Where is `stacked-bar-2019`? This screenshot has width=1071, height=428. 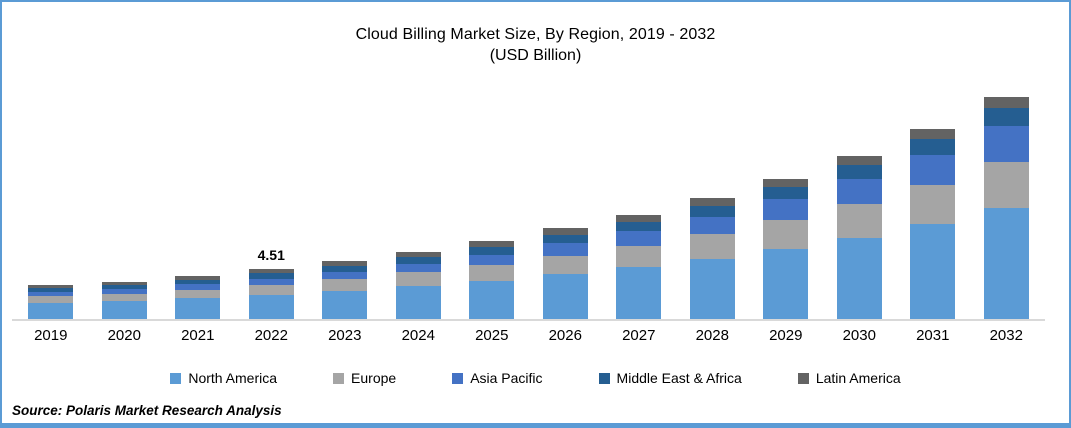
stacked-bar-2019 is located at coordinates (51, 302).